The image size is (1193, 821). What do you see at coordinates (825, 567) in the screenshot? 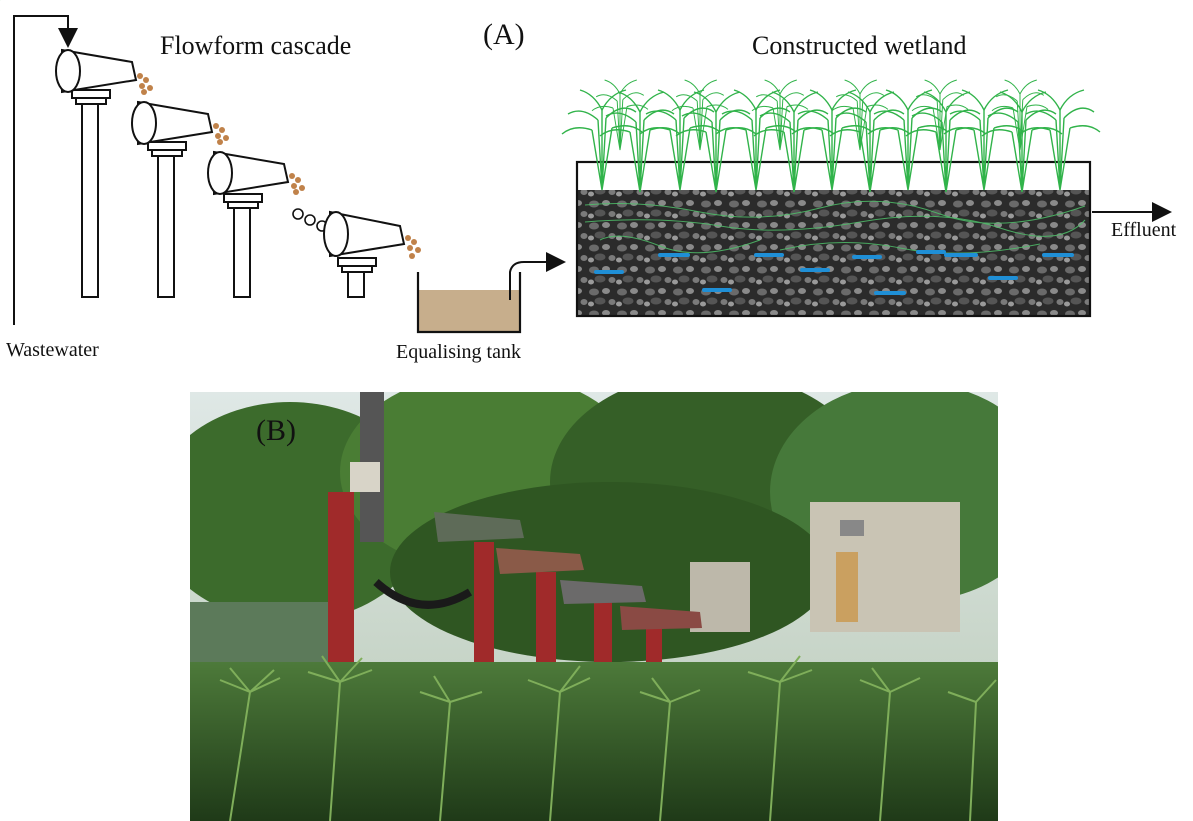
I see `building` at bounding box center [825, 567].